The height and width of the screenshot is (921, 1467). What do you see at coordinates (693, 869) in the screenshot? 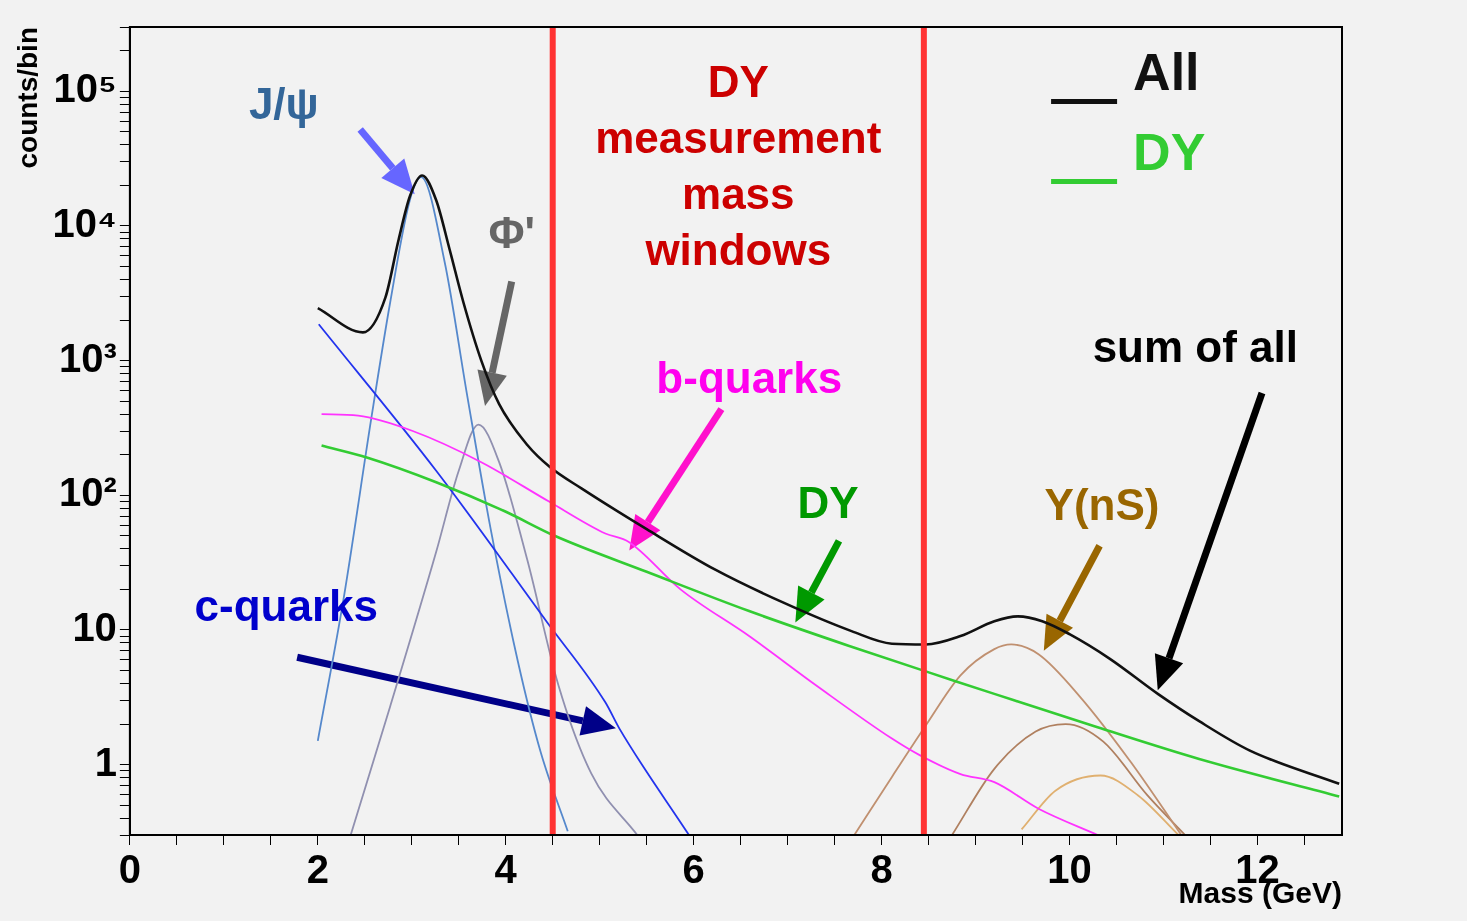
I see `x-tick-label: 6` at bounding box center [693, 869].